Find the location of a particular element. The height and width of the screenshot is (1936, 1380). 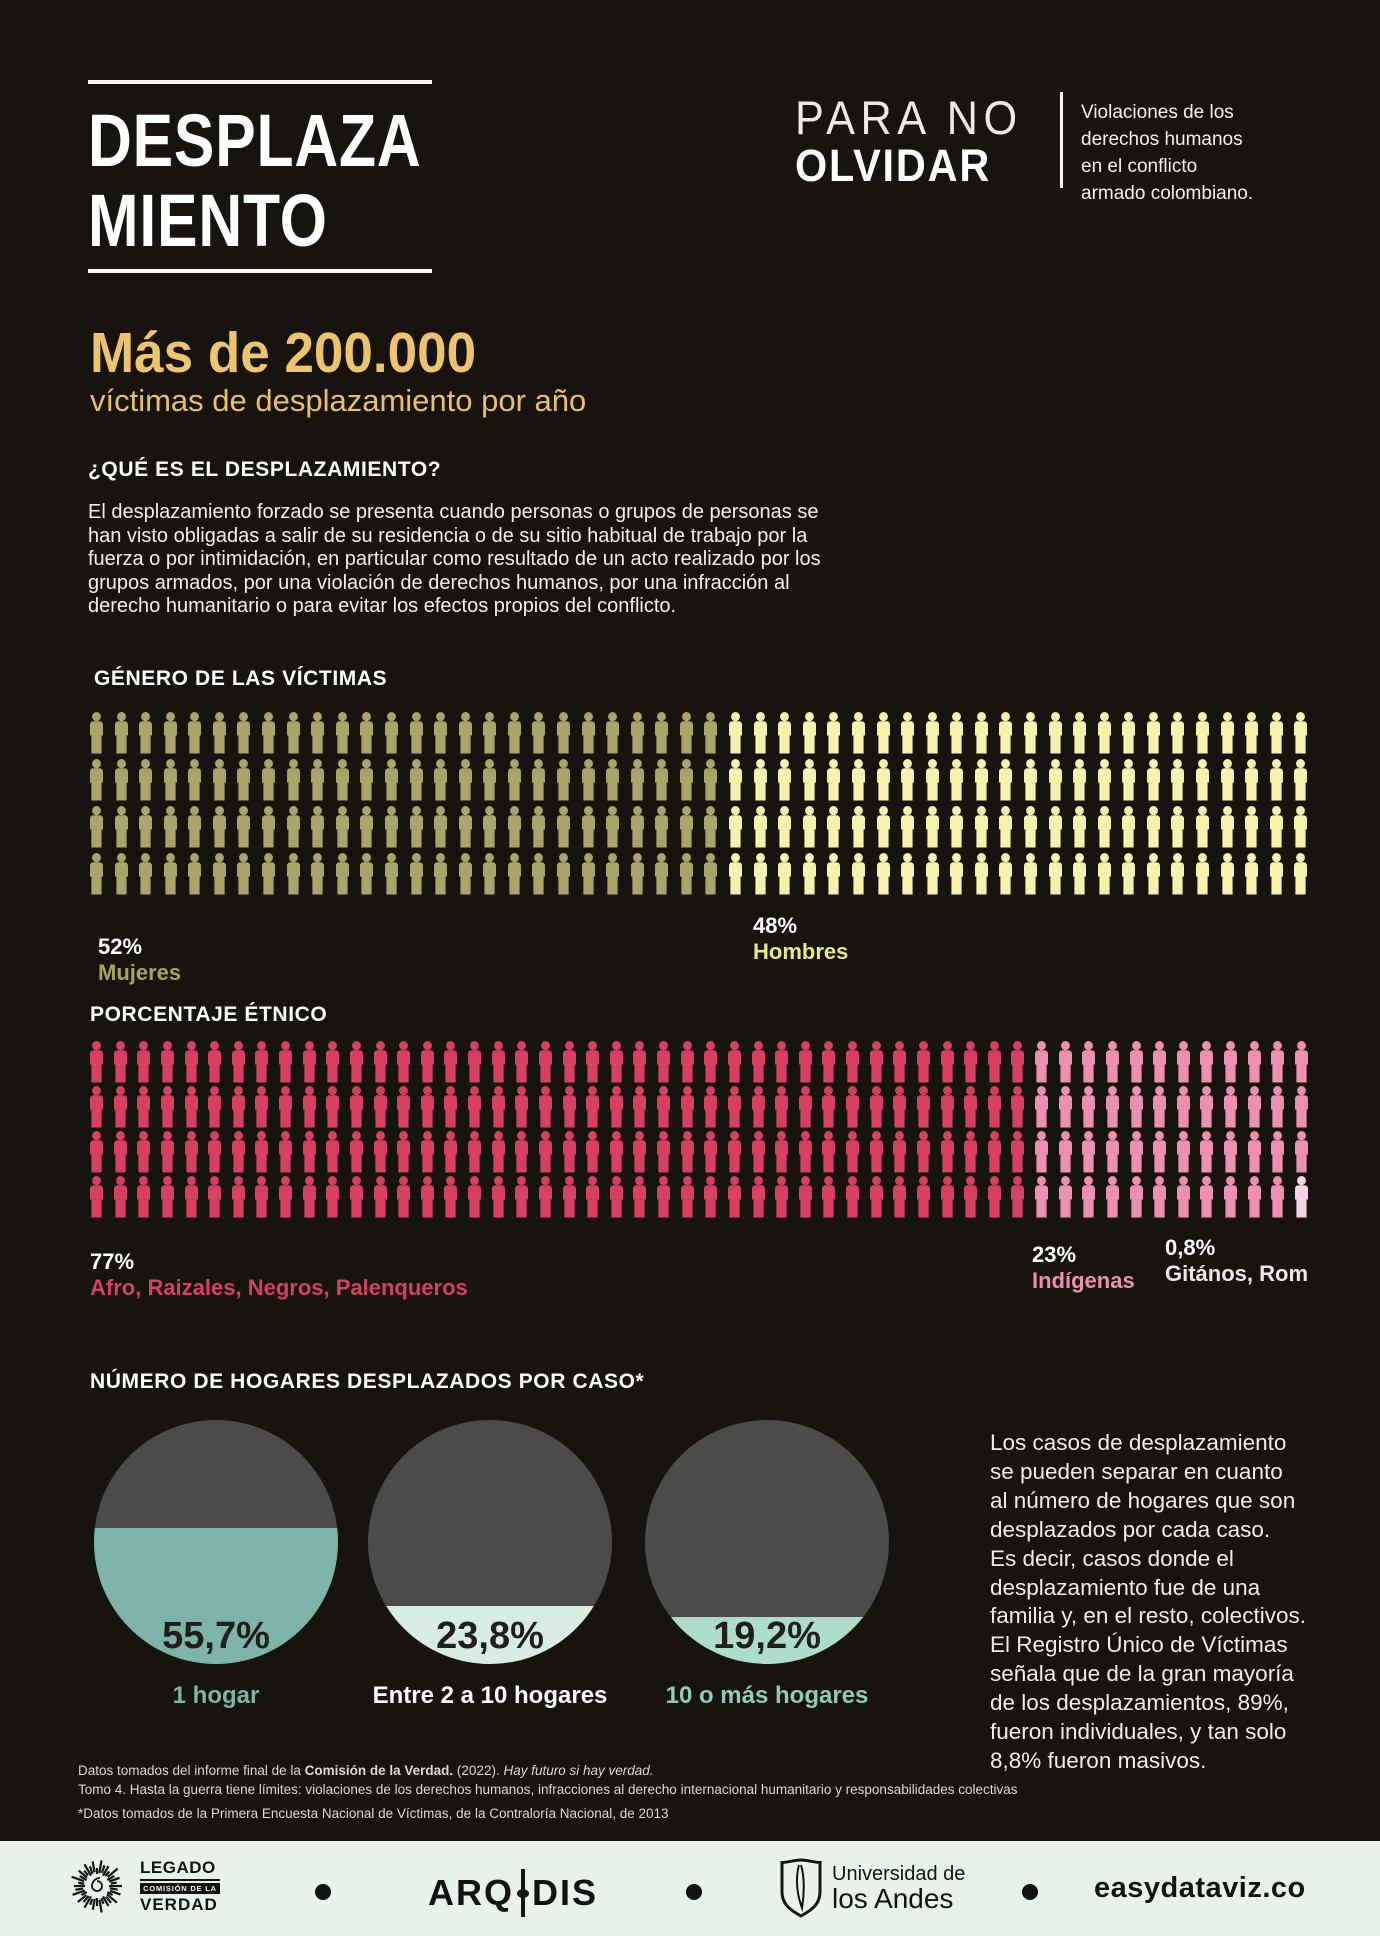

circle-shape is located at coordinates (767, 1542).